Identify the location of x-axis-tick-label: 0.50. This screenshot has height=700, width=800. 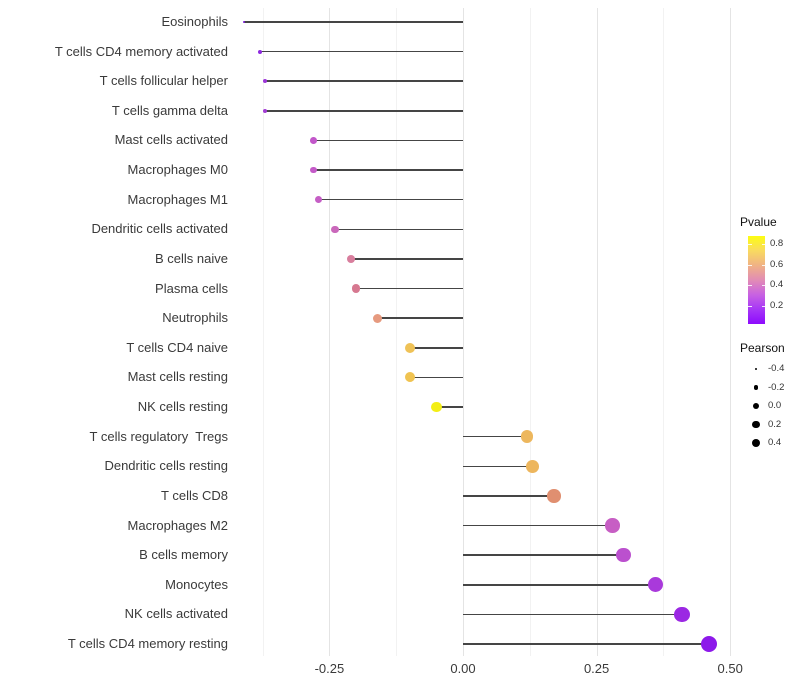
(730, 668).